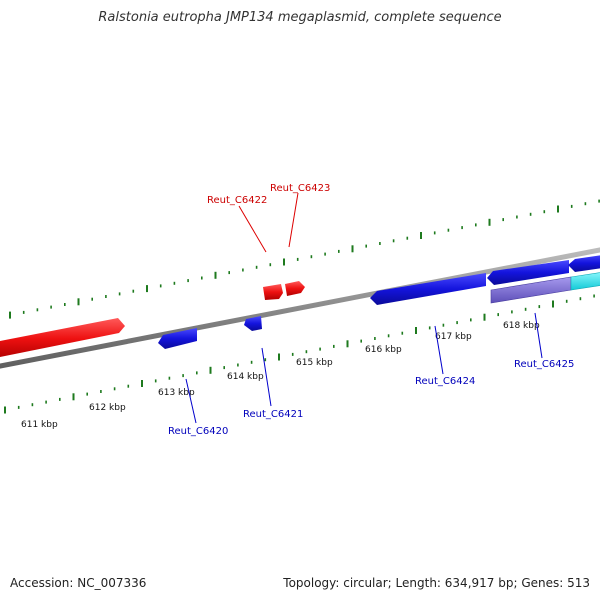  Describe the element at coordinates (585, 281) in the screenshot. I see `other-feature-bar` at that location.